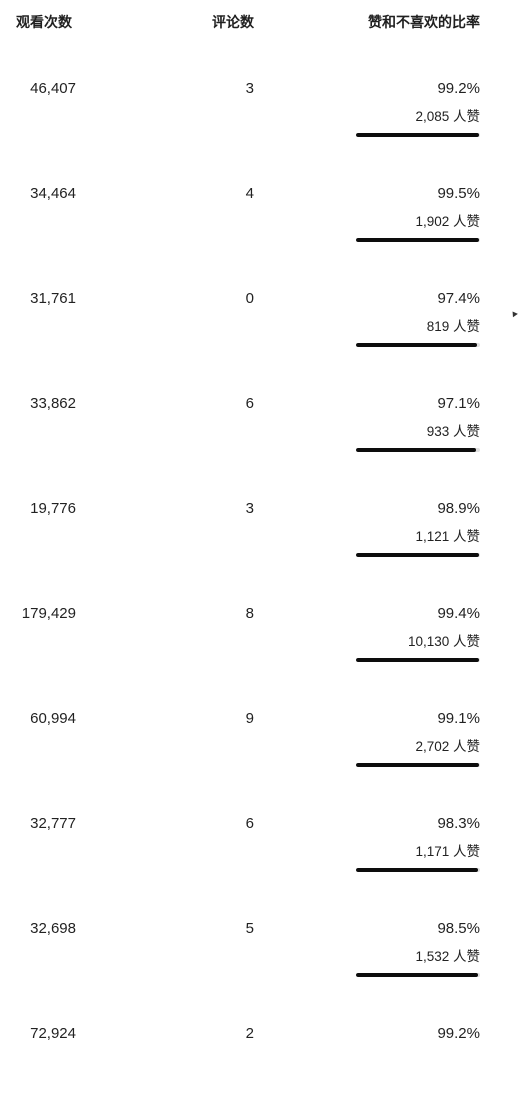 Image resolution: width=520 pixels, height=1120 pixels. What do you see at coordinates (458, 298) in the screenshot?
I see `like-ratio-percent: 97.4%` at bounding box center [458, 298].